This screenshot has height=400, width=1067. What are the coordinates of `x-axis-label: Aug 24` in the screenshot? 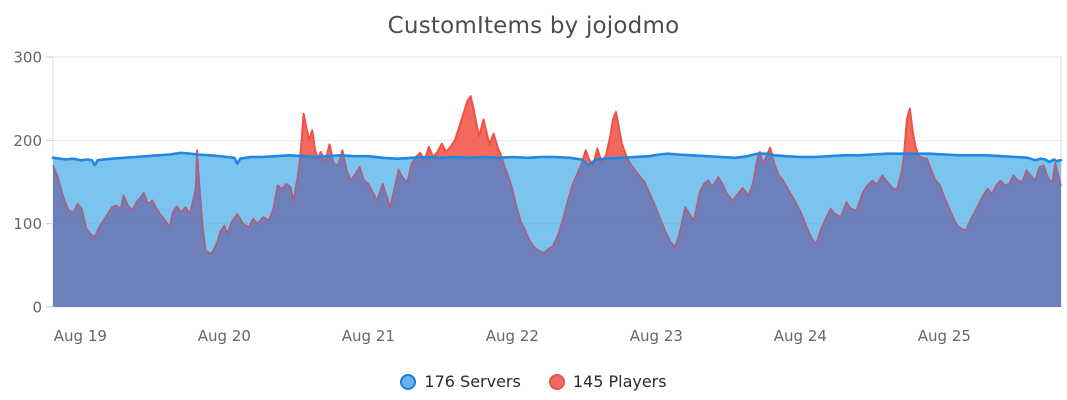 It's located at (800, 336).